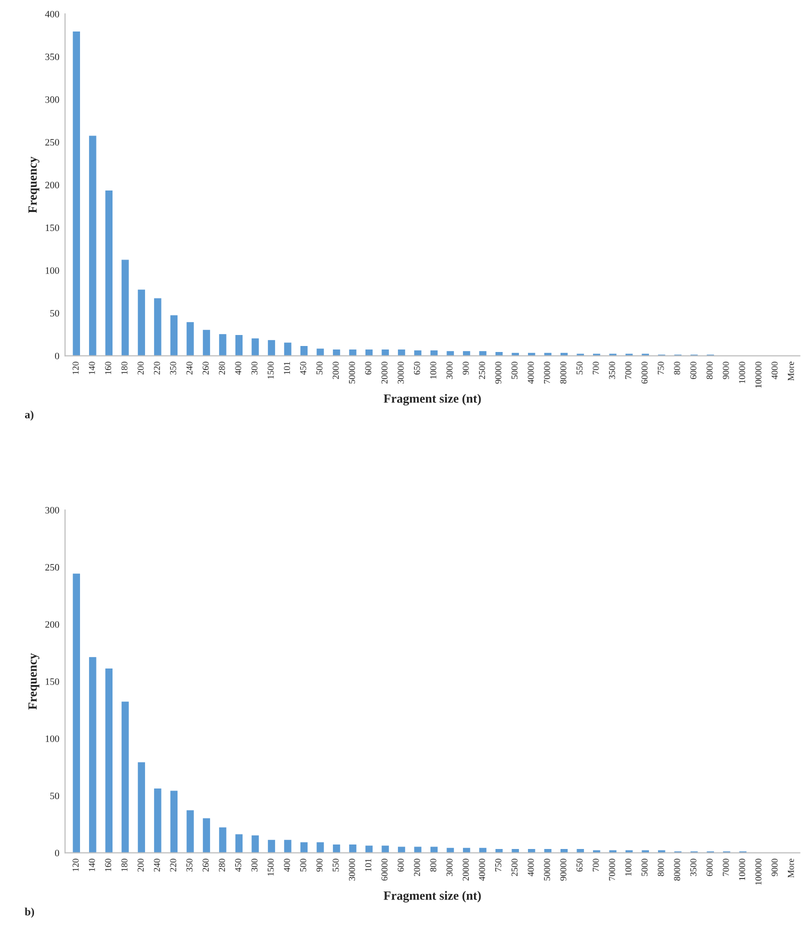 The width and height of the screenshot is (803, 929). Describe the element at coordinates (563, 869) in the screenshot. I see `x-tick-label: 90000` at that location.